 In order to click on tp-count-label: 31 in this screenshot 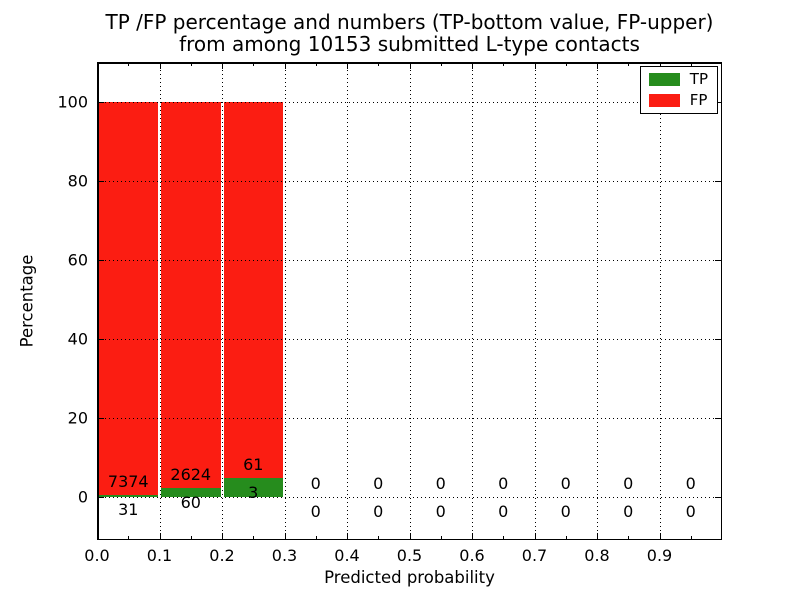, I will do `click(128, 509)`.